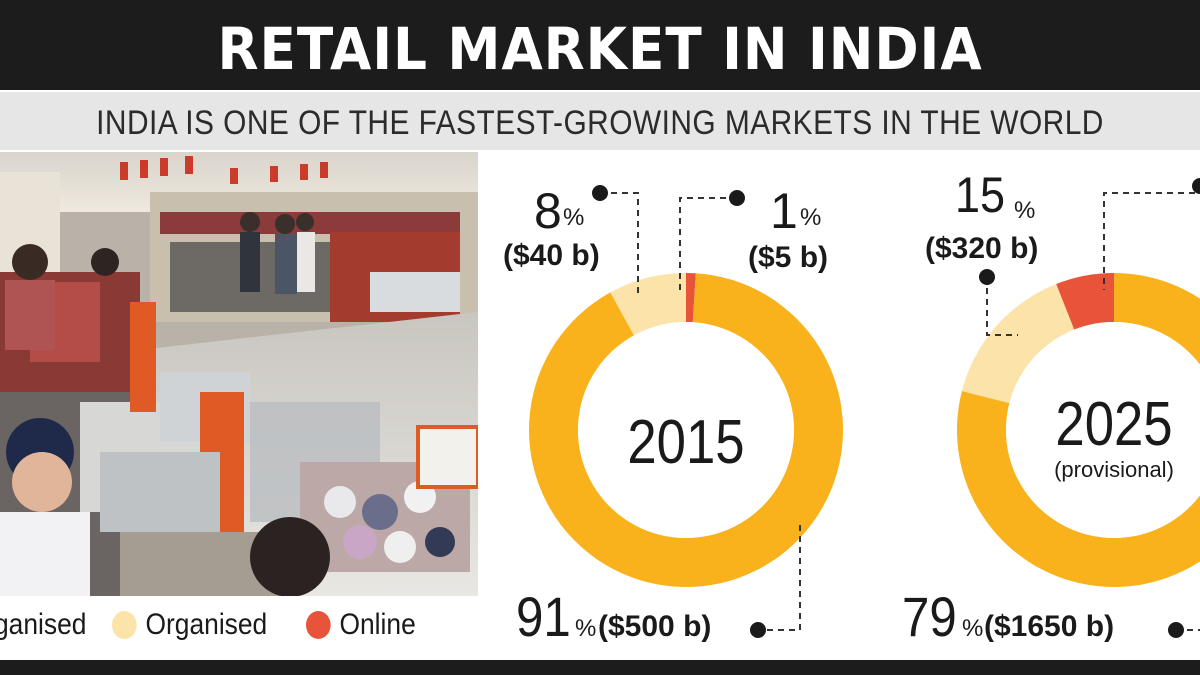  I want to click on label-2015-online-percent: 1, so click(784, 211).